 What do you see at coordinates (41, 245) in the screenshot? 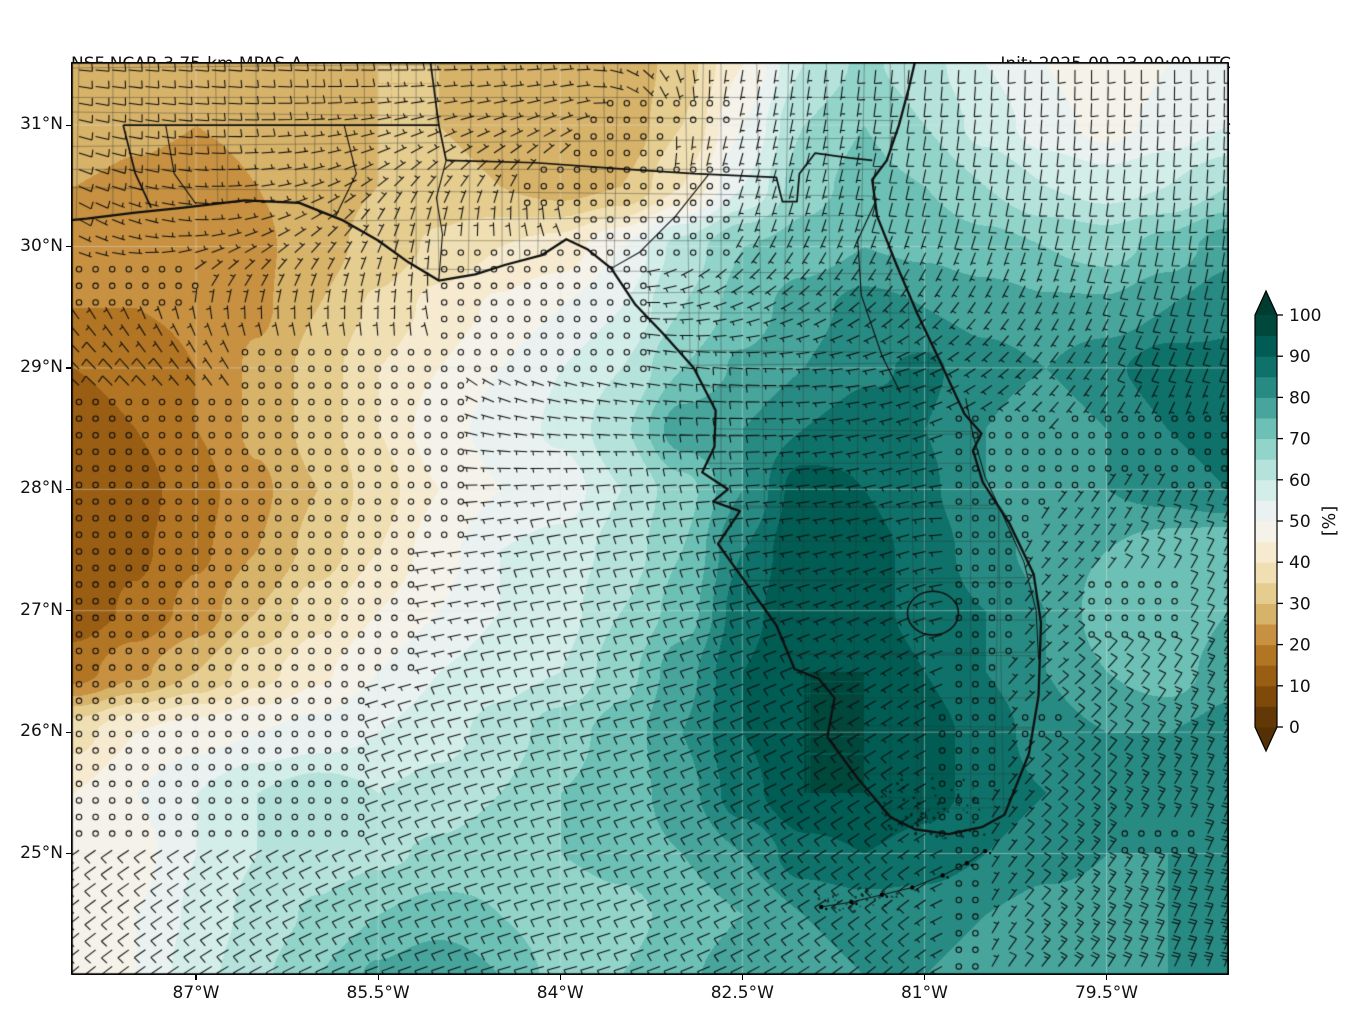
I see `y-tick-label: 30°N` at bounding box center [41, 245].